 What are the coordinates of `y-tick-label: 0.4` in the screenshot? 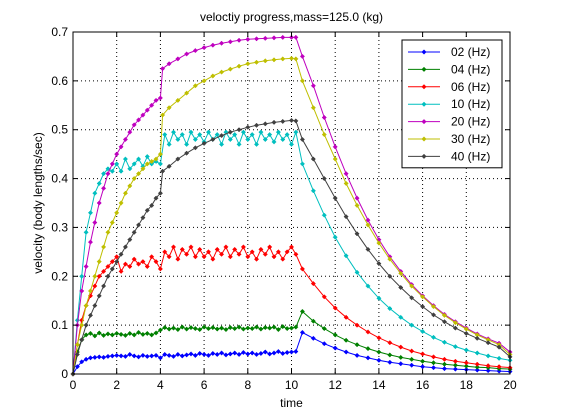 It's located at (59, 179).